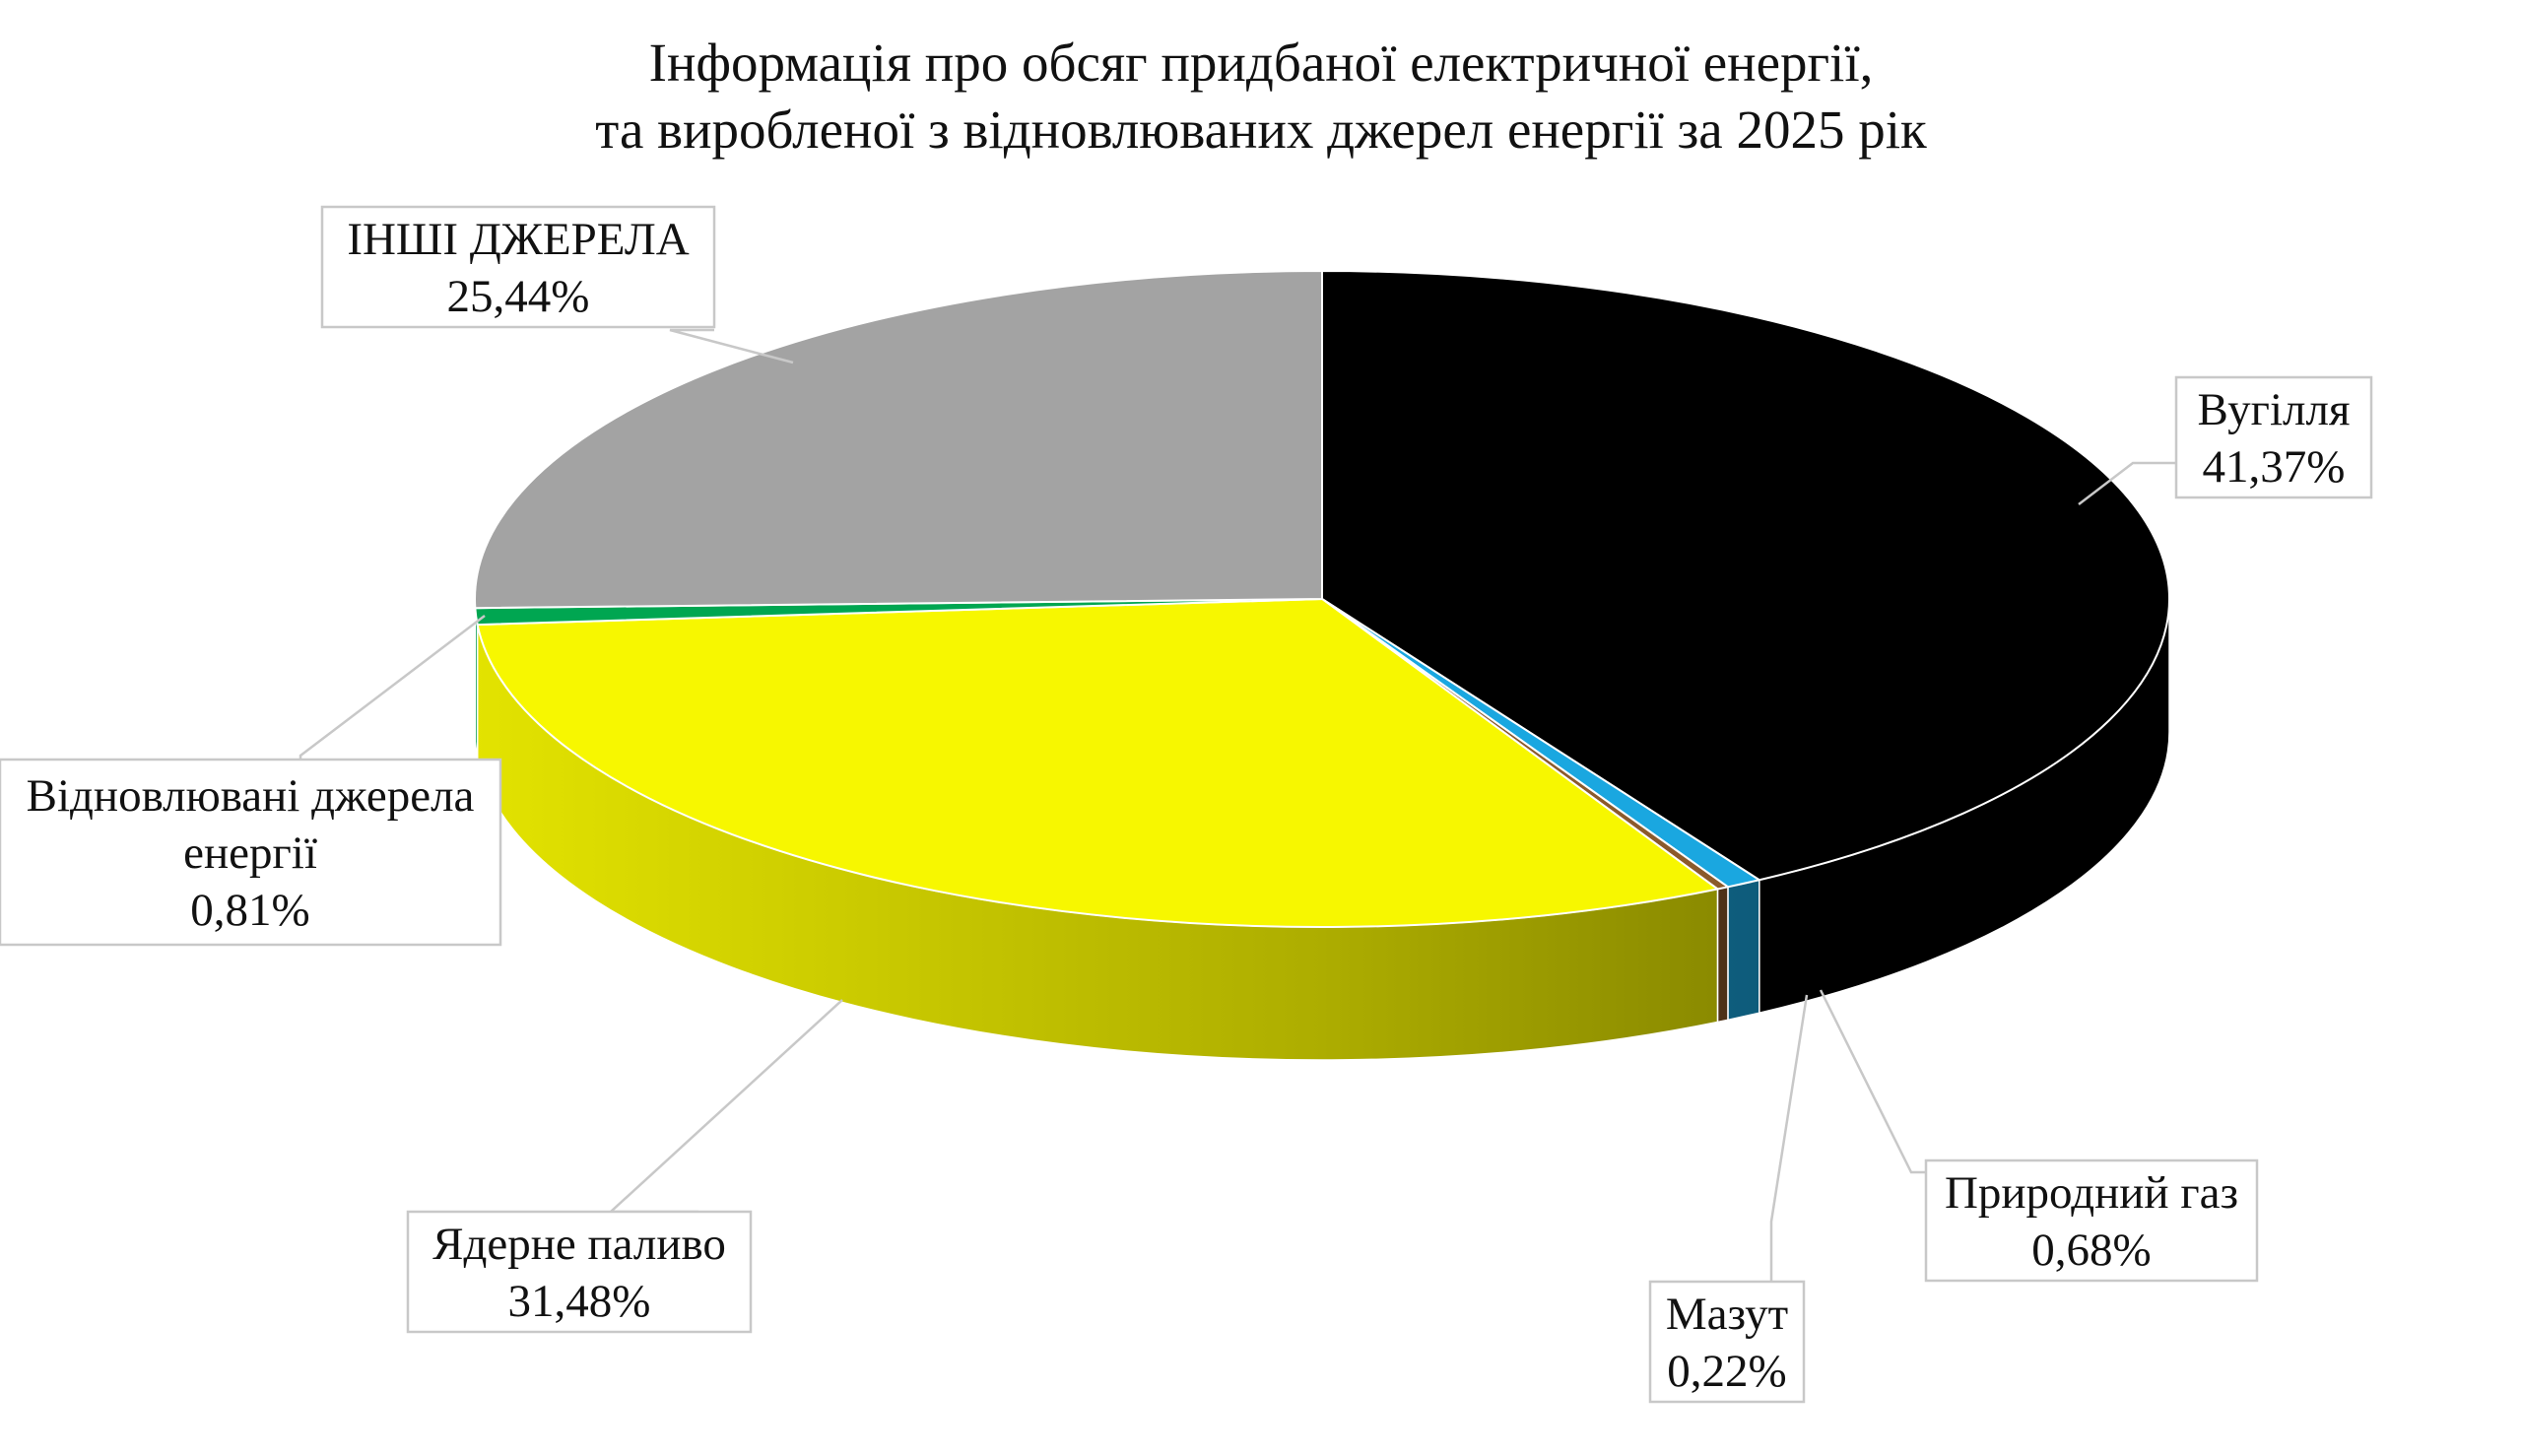 The height and width of the screenshot is (1456, 2522). What do you see at coordinates (579, 1244) in the screenshot?
I see `data-label-name-3: Ядерне паливо` at bounding box center [579, 1244].